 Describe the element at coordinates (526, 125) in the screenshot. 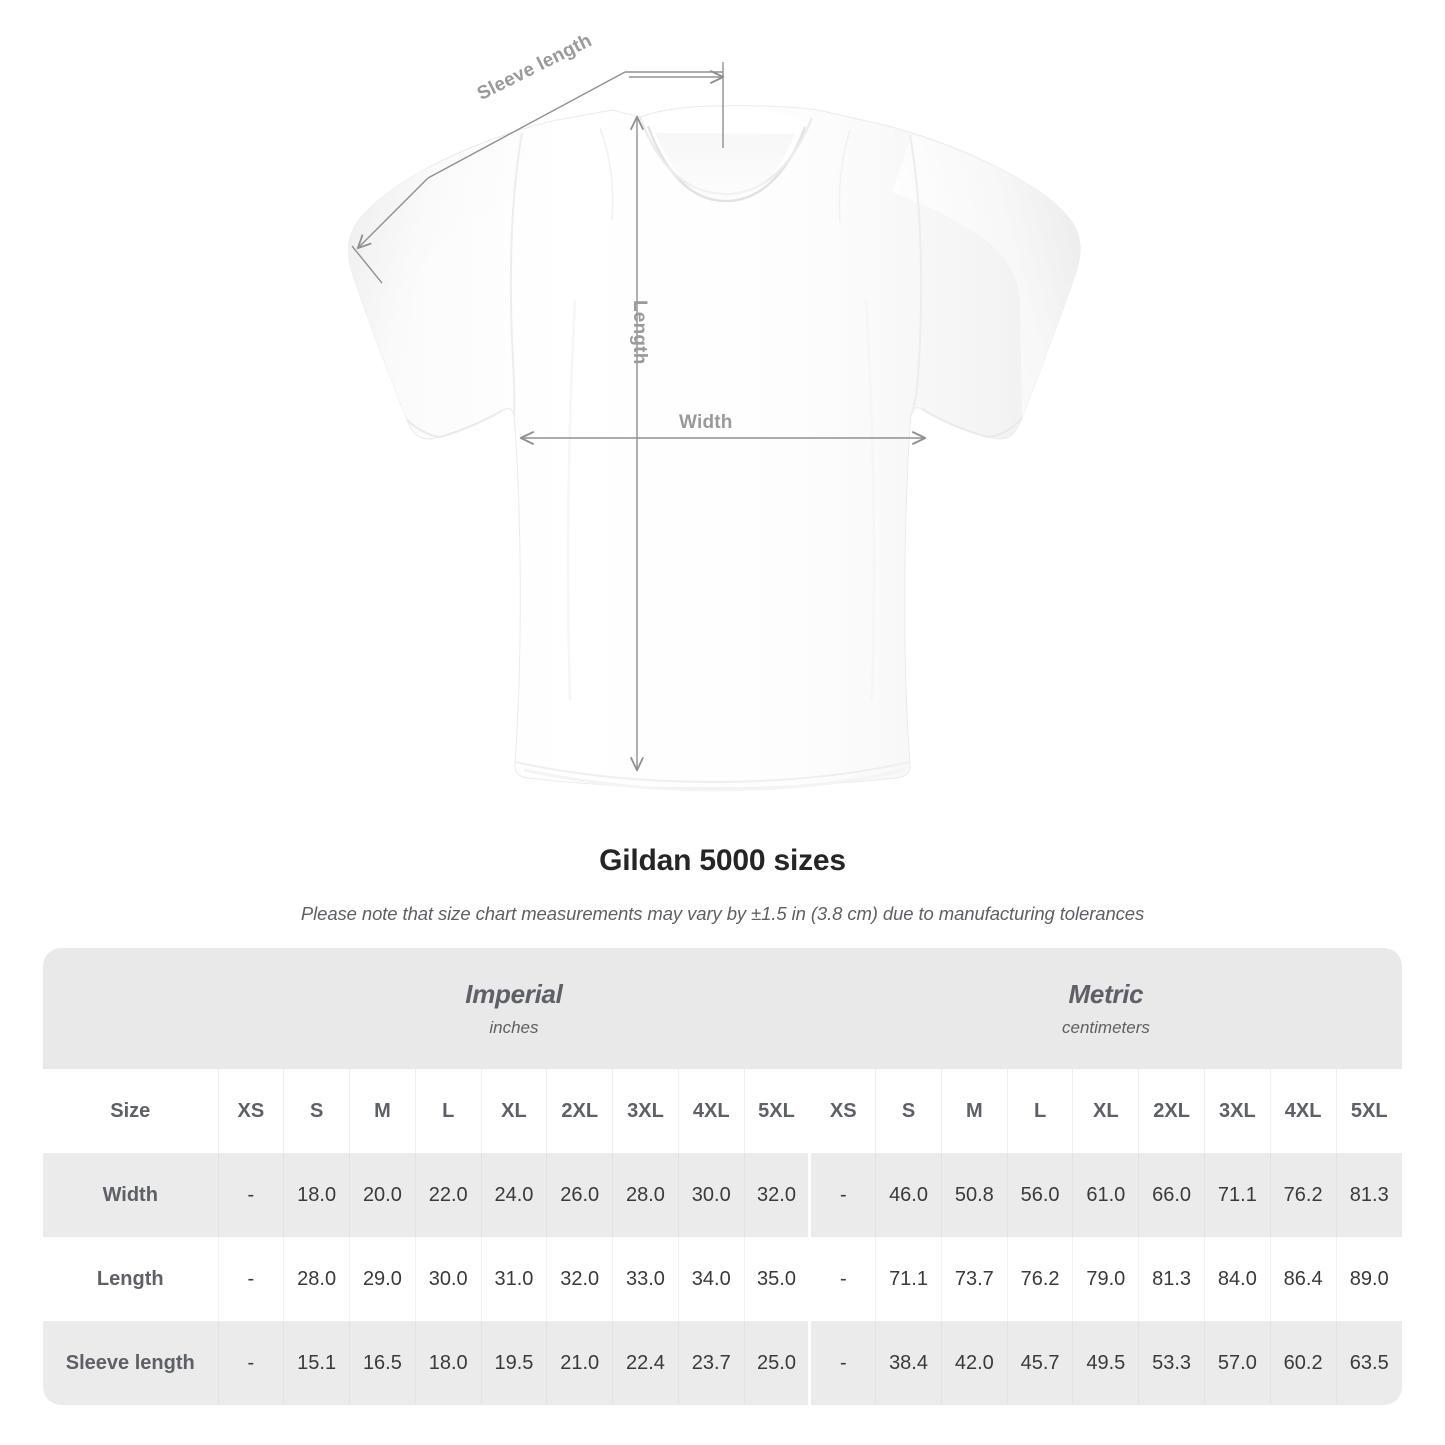

I see `sleeve-diagonal-upper` at that location.